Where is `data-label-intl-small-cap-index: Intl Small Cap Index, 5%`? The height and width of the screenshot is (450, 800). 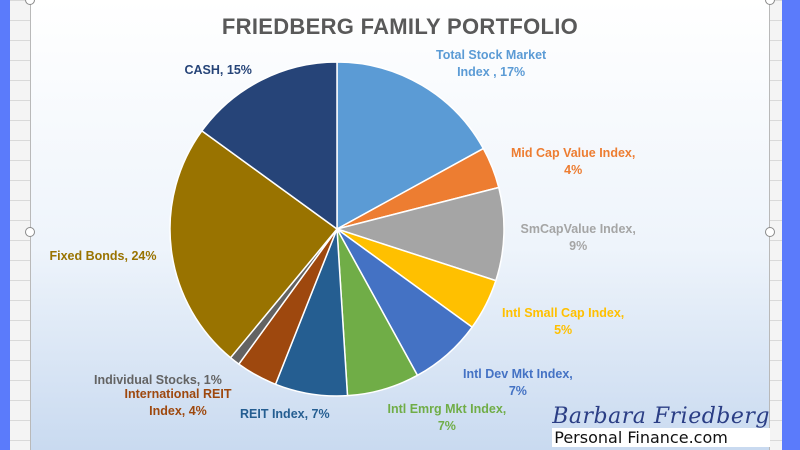 data-label-intl-small-cap-index: Intl Small Cap Index, 5% is located at coordinates (563, 322).